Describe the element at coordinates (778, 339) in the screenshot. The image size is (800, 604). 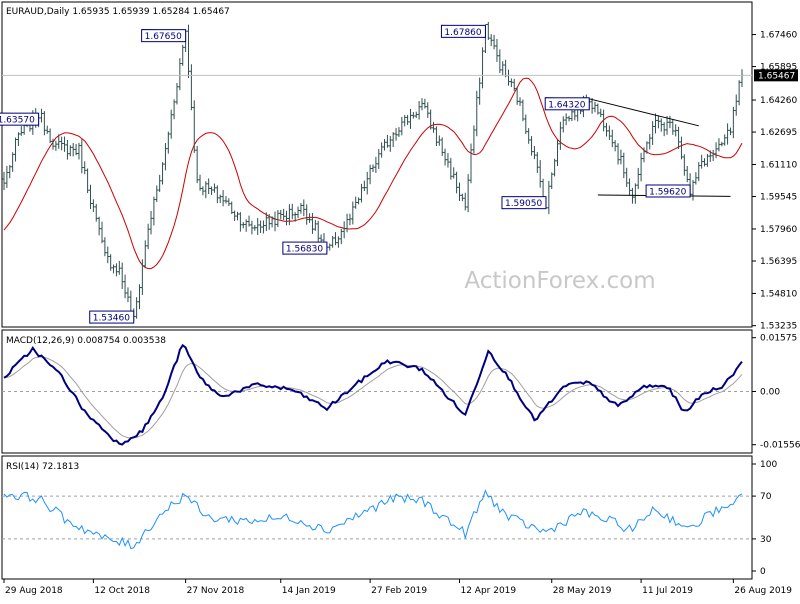
I see `macd-tick-label: 0.01575` at that location.